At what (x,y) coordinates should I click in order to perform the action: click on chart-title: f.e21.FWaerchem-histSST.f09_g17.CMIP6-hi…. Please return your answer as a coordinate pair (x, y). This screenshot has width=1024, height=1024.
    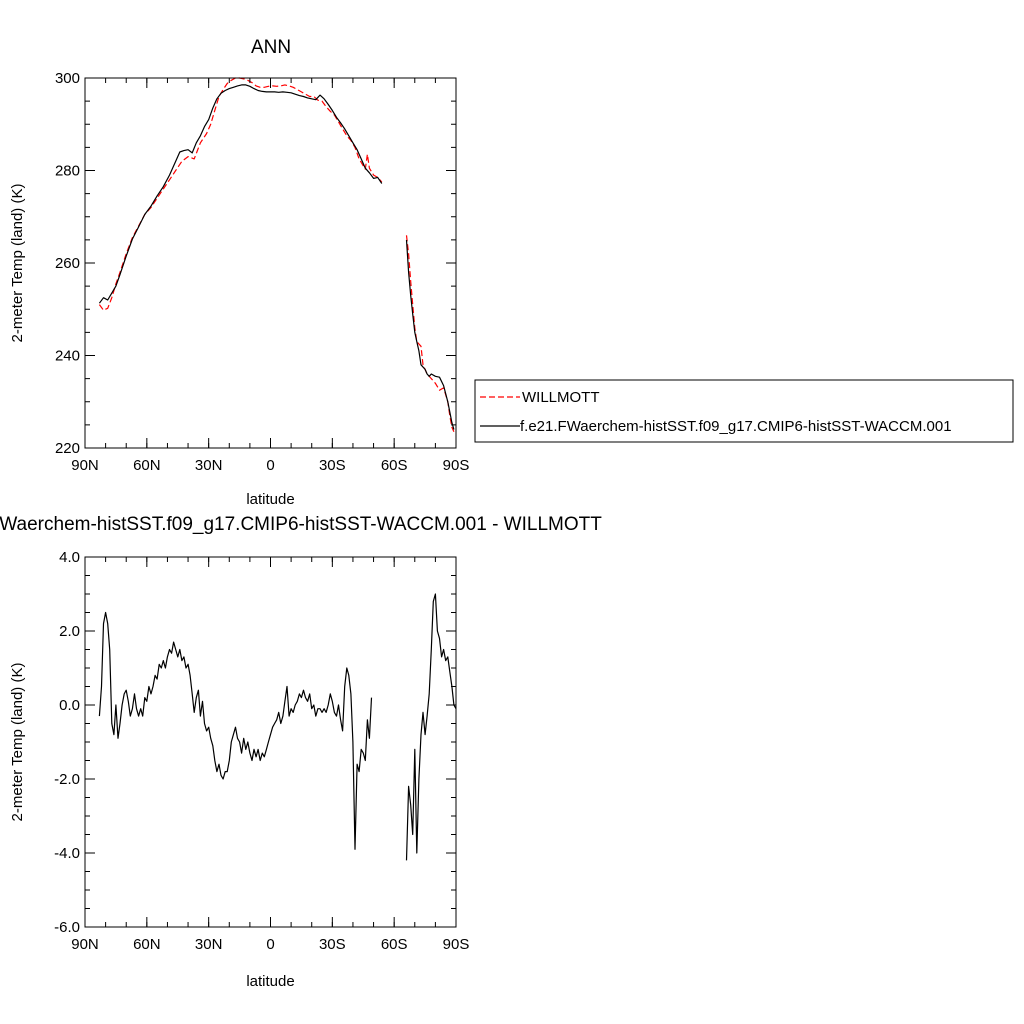
    Looking at the image, I should click on (301, 524).